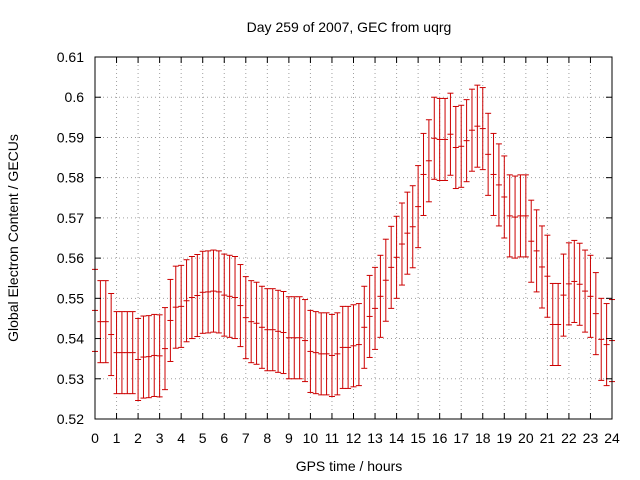  Describe the element at coordinates (224, 438) in the screenshot. I see `x-tick-label: 6` at that location.